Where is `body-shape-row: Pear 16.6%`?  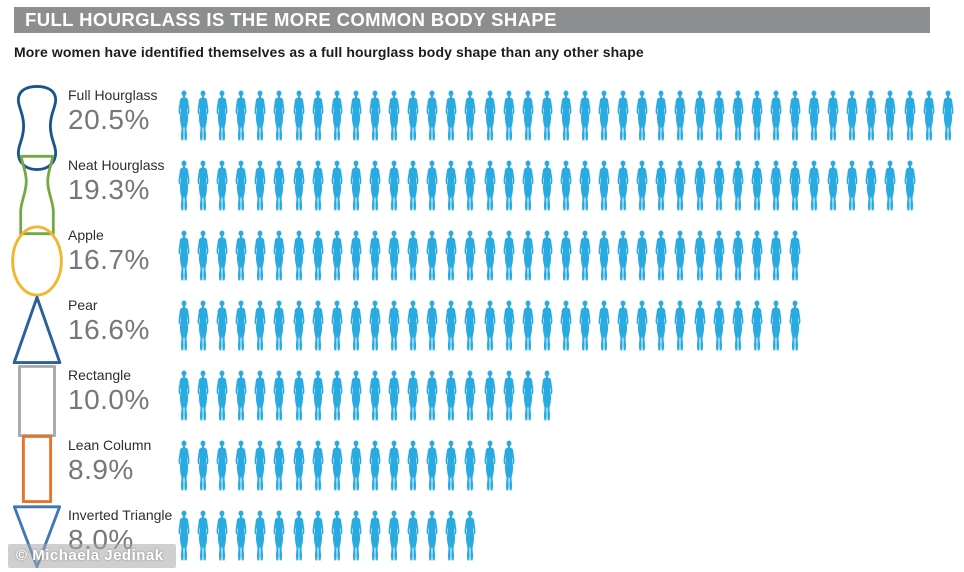
body-shape-row: Pear 16.6% is located at coordinates (482, 328).